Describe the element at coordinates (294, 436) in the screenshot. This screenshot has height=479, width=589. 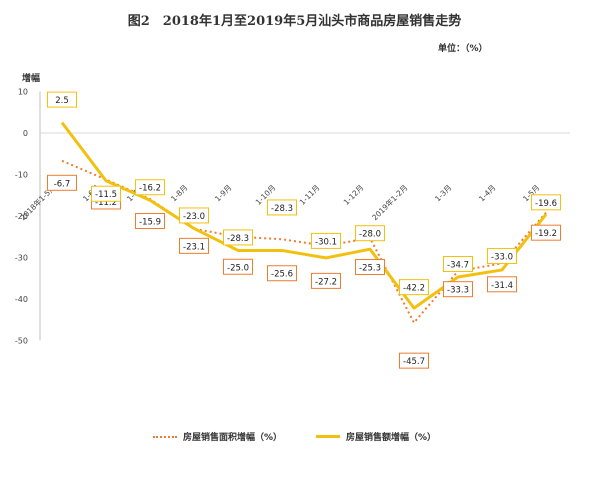
I see `legend: 房屋销售面积增幅（%） 房屋销售额增幅（%）` at that location.